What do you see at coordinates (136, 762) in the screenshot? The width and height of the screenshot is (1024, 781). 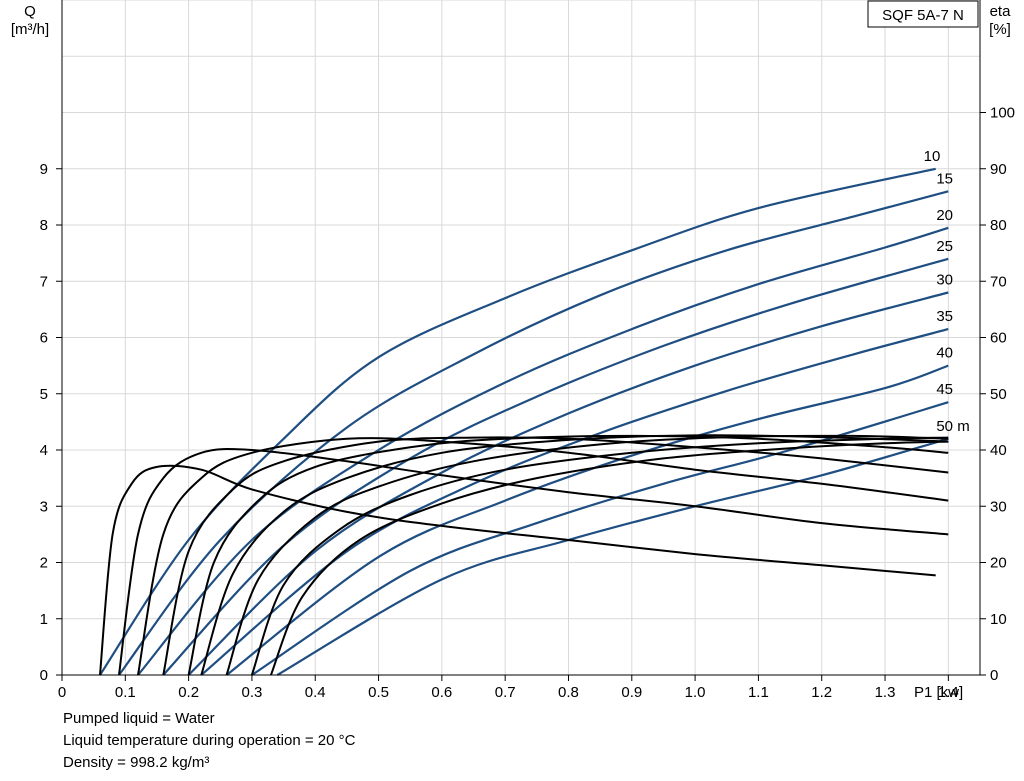 I see `note-density: Density = 998.2 kg/m³` at bounding box center [136, 762].